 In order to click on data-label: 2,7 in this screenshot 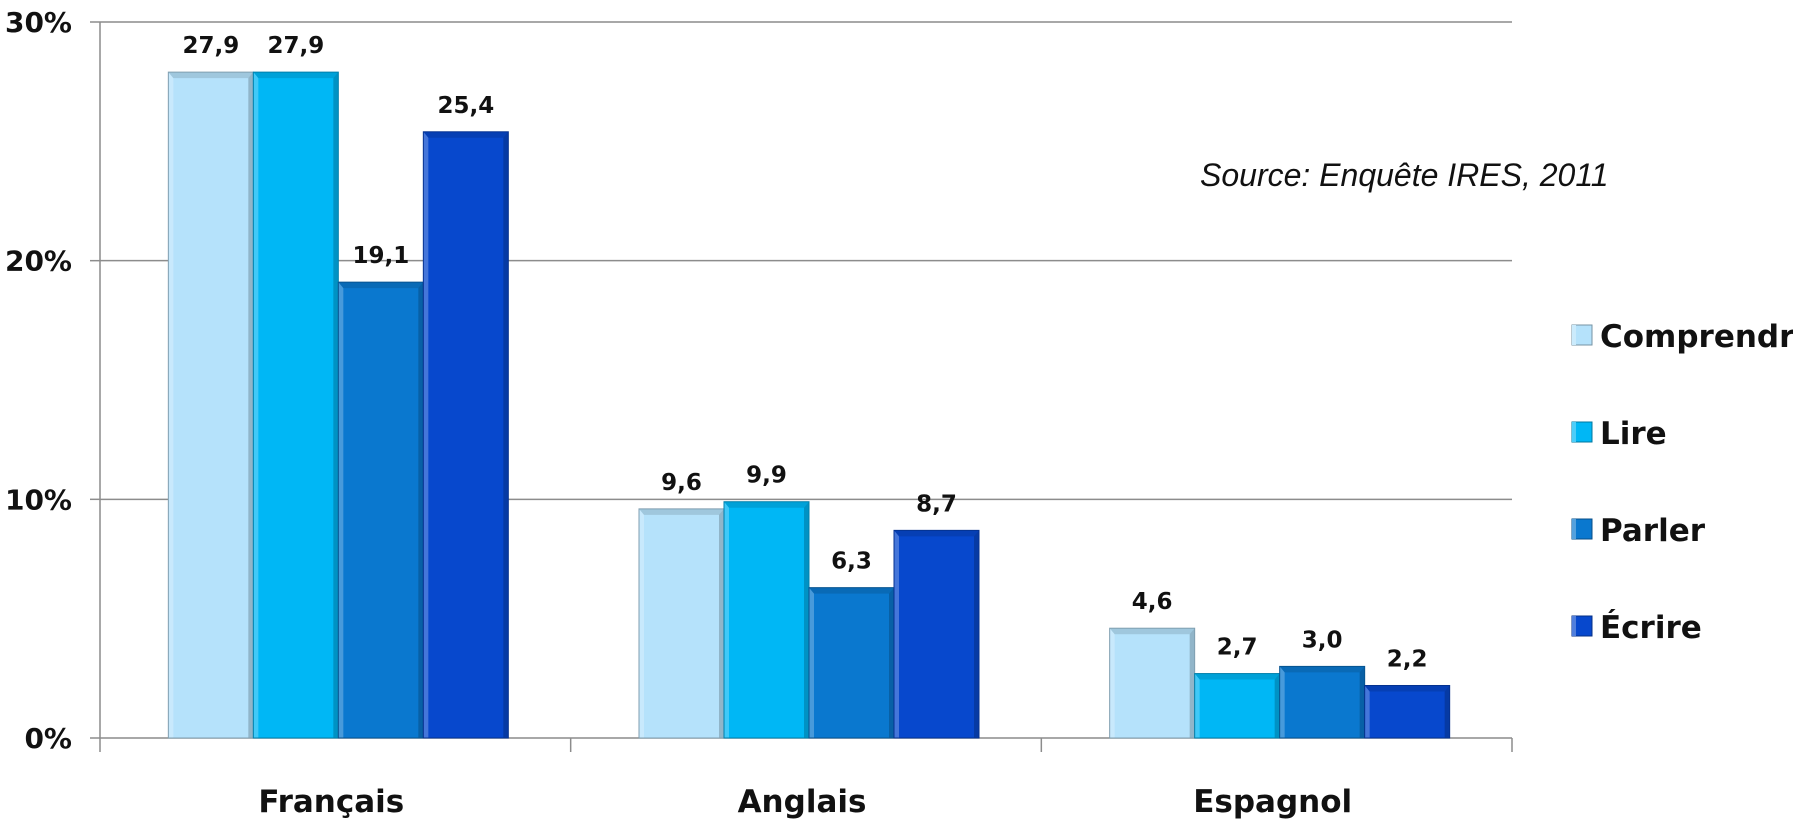, I will do `click(1237, 648)`.